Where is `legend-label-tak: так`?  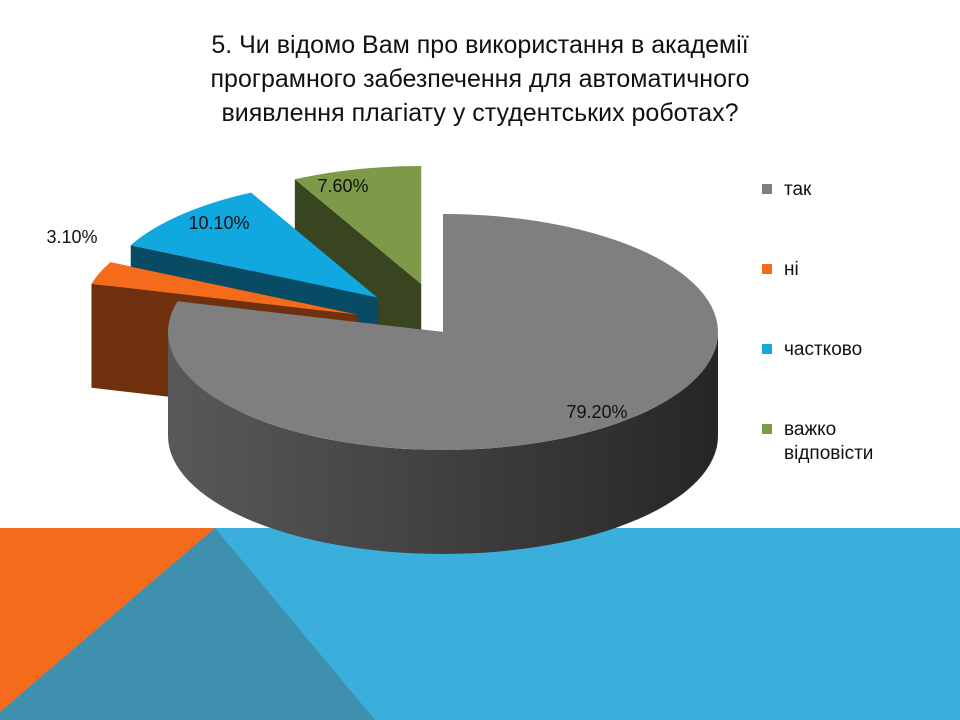 legend-label-tak: так is located at coordinates (798, 189).